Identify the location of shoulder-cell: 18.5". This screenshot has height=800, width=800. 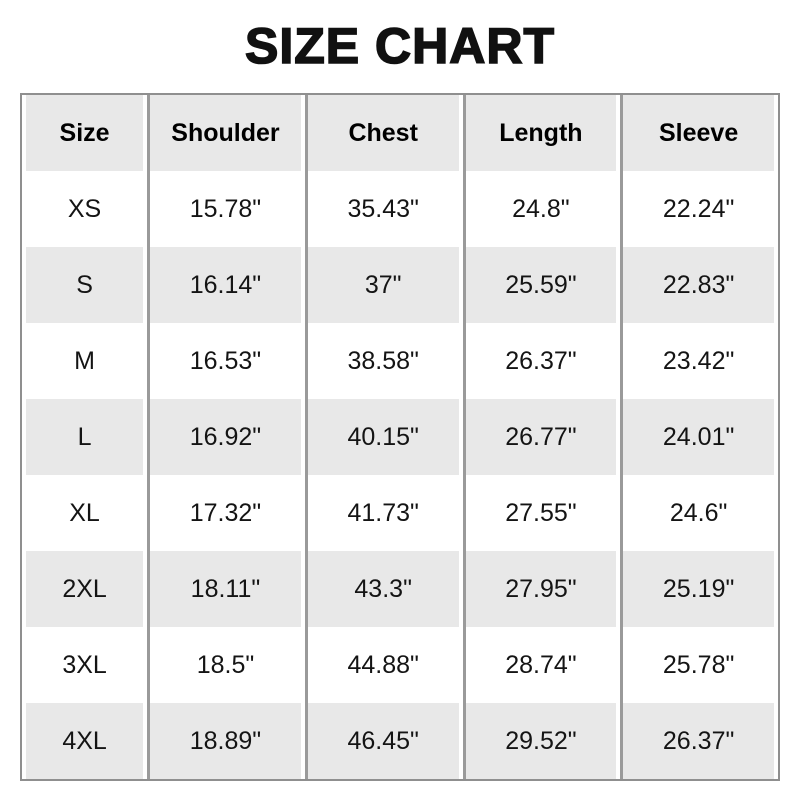
(224, 665).